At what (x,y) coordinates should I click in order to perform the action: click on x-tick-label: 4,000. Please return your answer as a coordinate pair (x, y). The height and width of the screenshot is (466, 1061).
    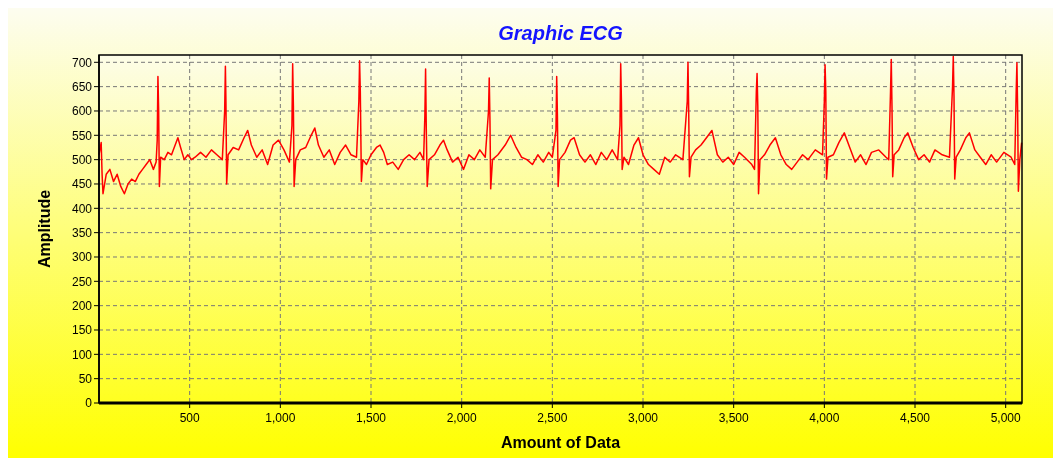
    Looking at the image, I should click on (824, 418).